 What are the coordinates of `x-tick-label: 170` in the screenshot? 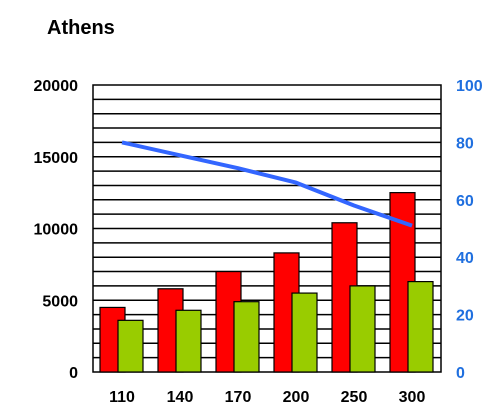 It's located at (238, 397).